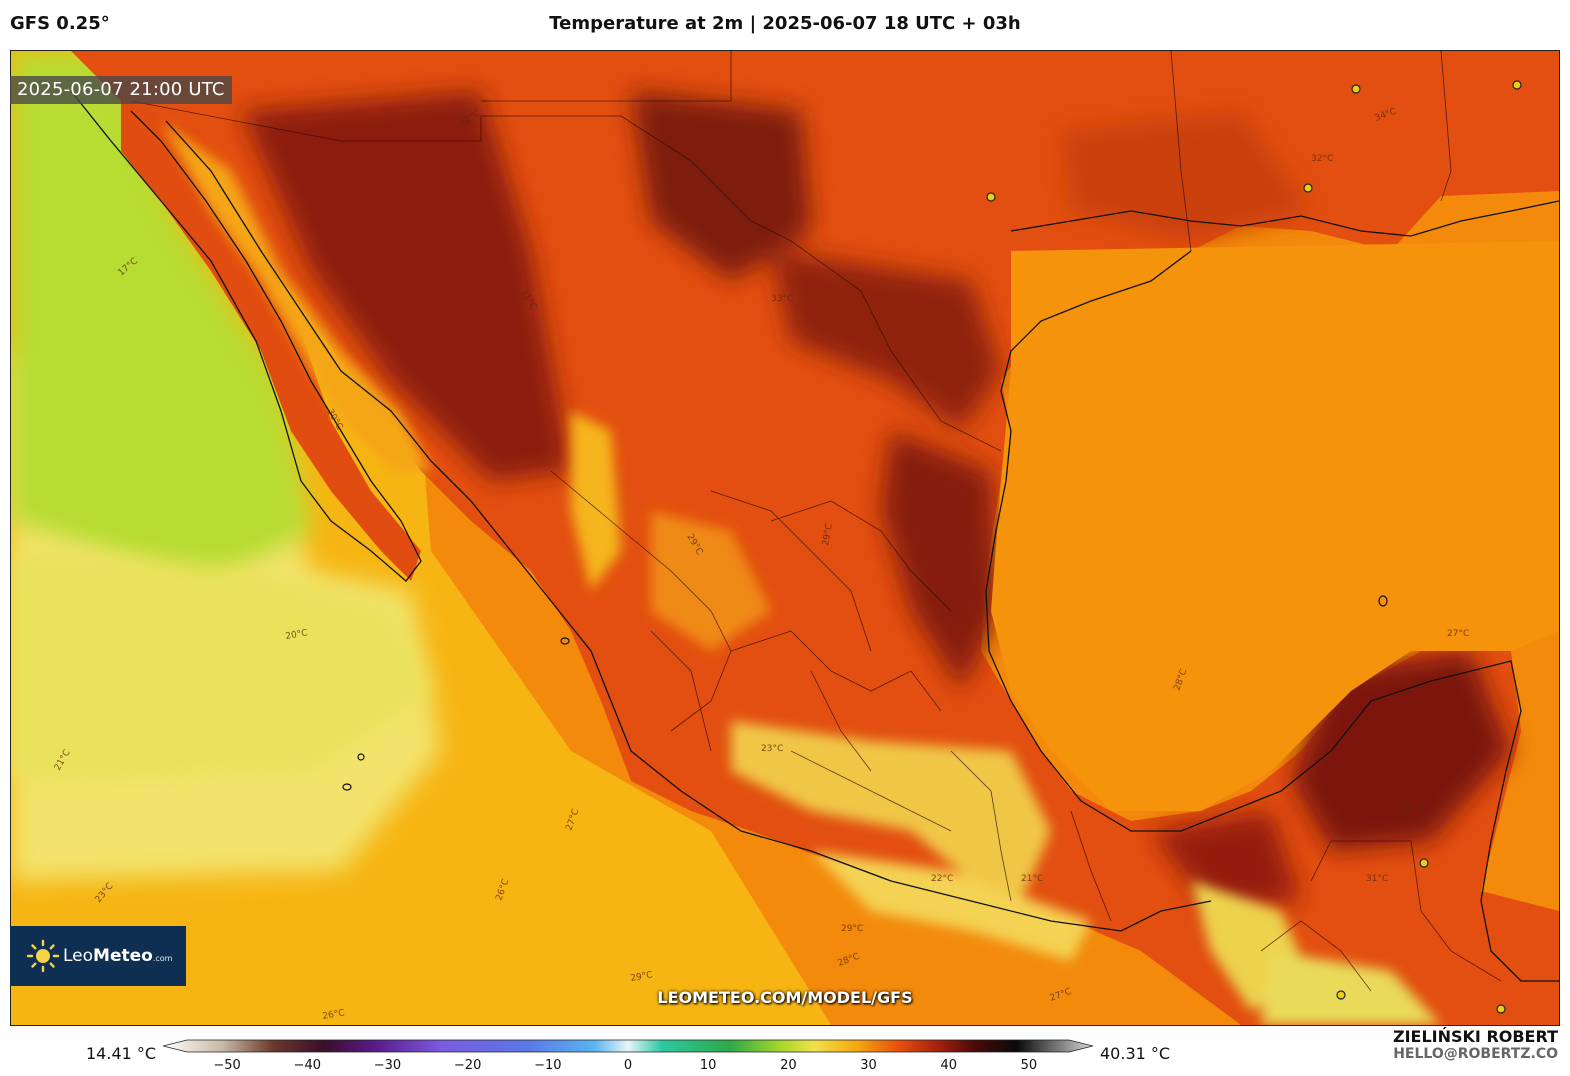 The image size is (1570, 1076). I want to click on colorbar-tick-label: −20, so click(467, 1065).